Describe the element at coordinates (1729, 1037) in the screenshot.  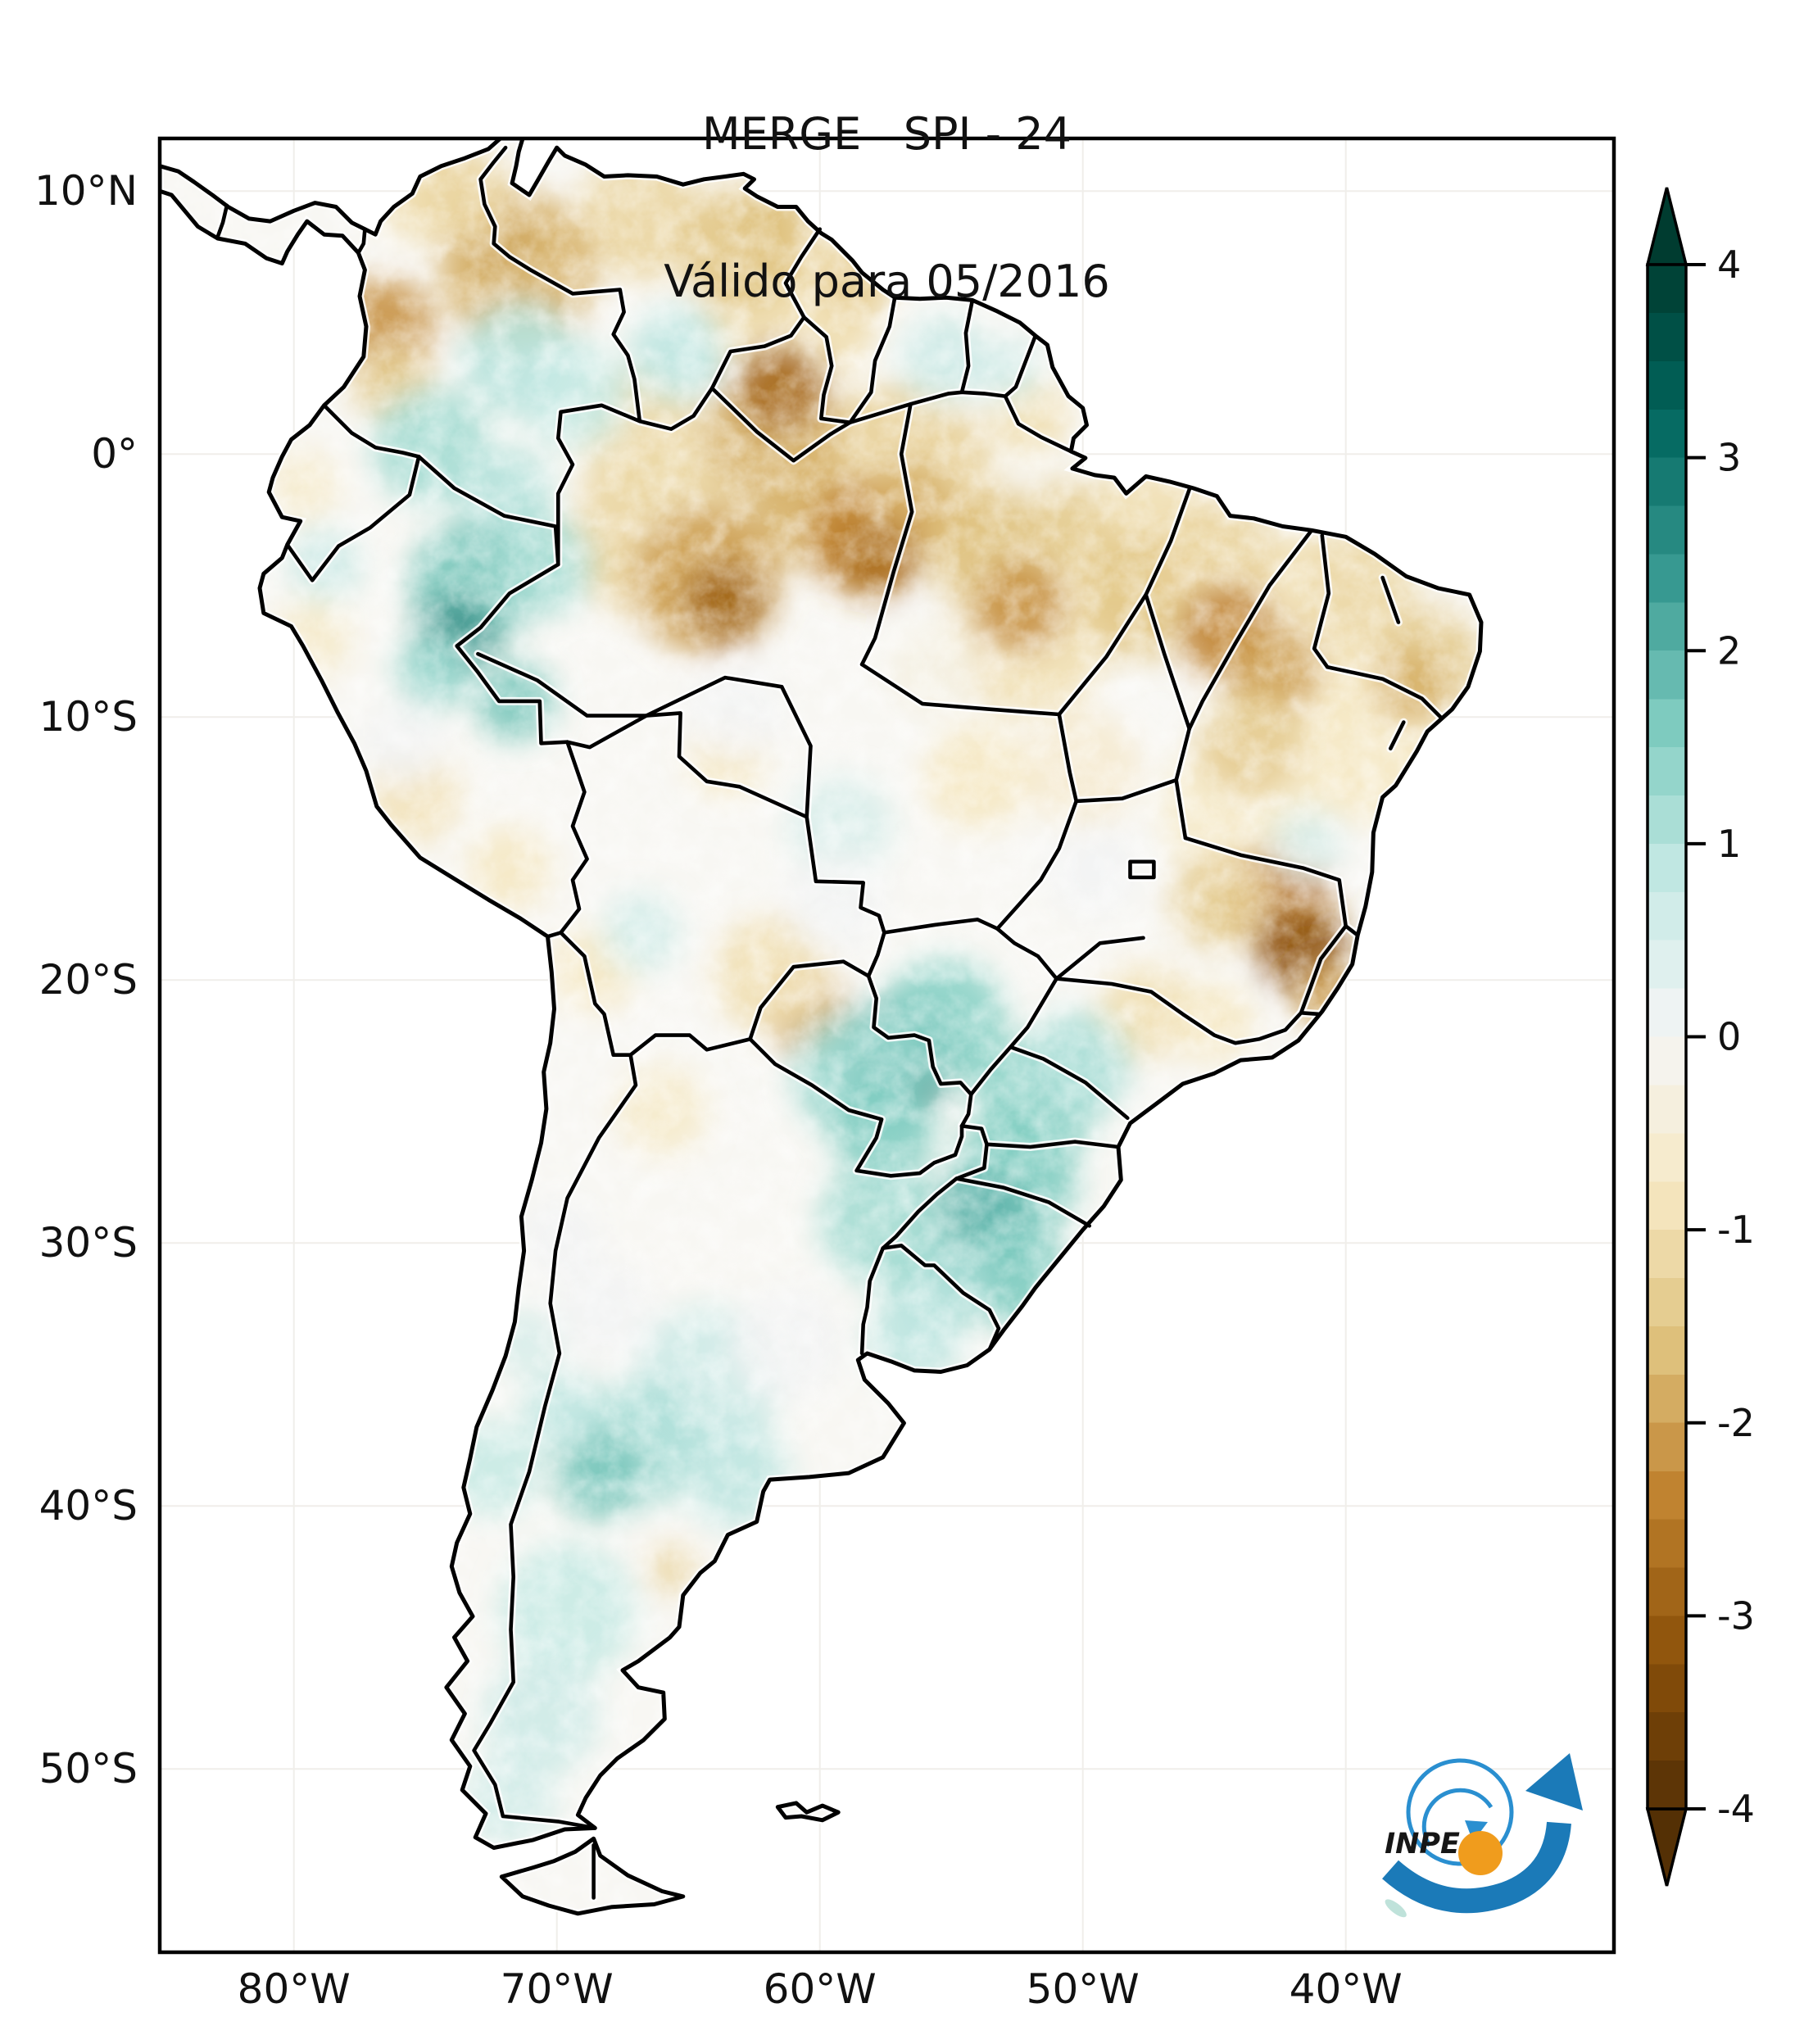
I see `colorbar-tick-label: 0` at that location.